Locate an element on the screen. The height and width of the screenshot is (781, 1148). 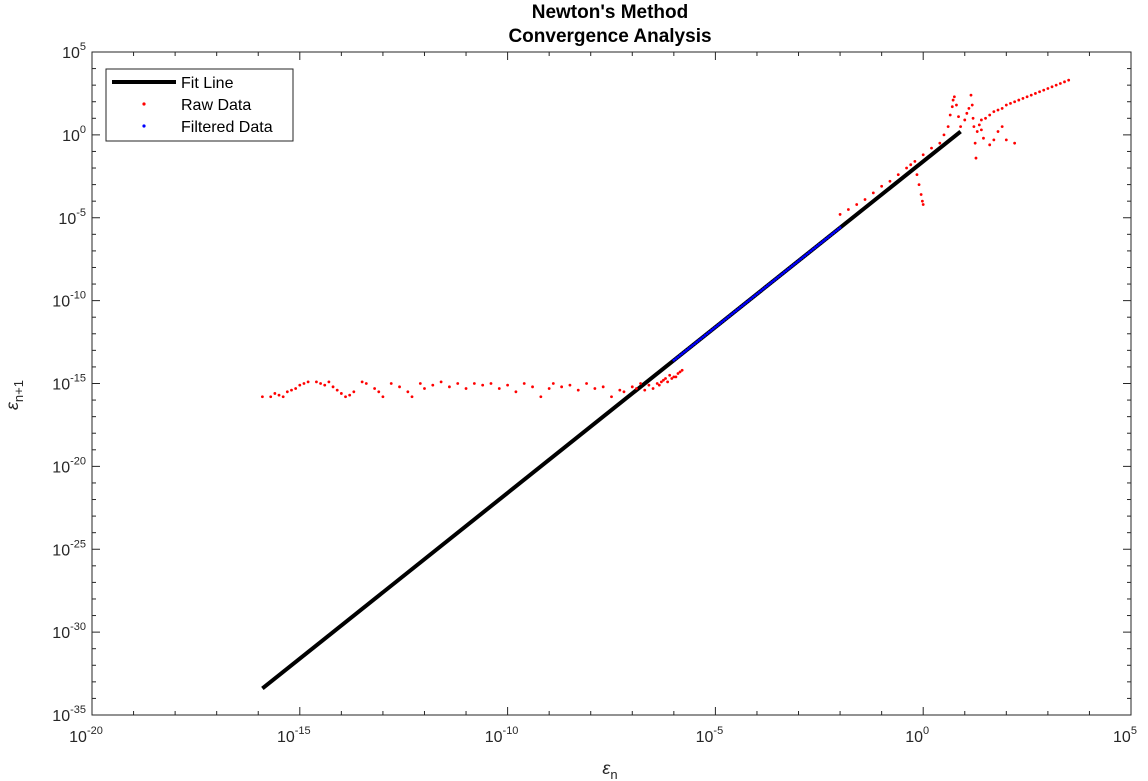
chart-title-line-1: Newton's Method is located at coordinates (610, 12).